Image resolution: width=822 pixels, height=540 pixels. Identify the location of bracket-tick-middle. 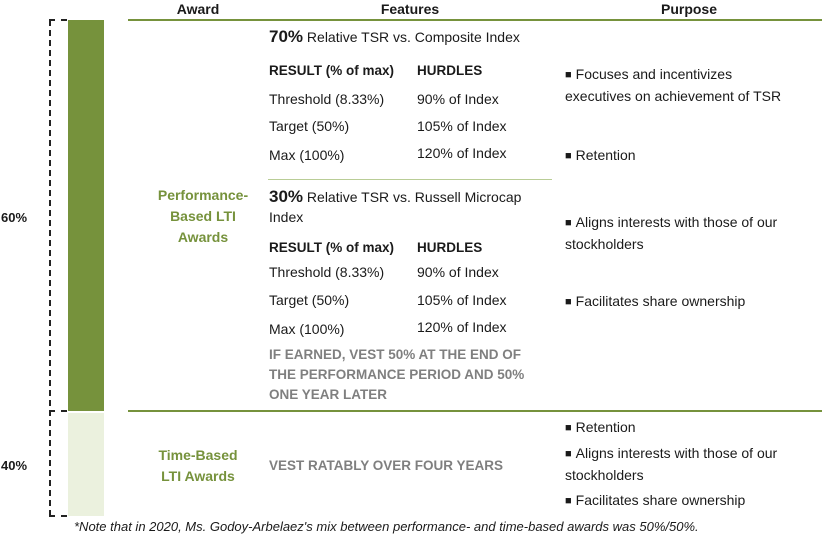
(58, 411).